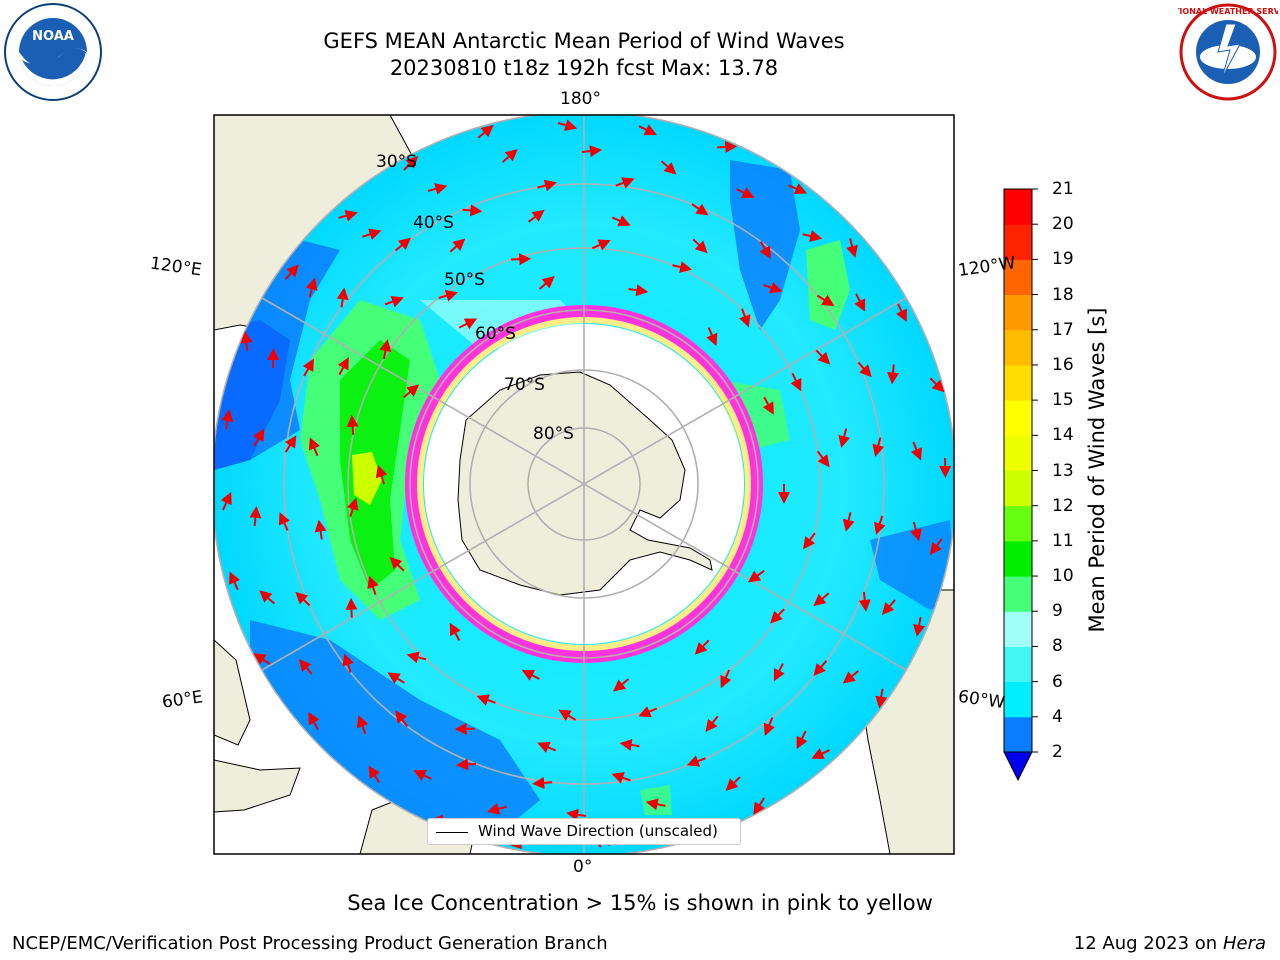  I want to click on legend-line-sample, so click(452, 832).